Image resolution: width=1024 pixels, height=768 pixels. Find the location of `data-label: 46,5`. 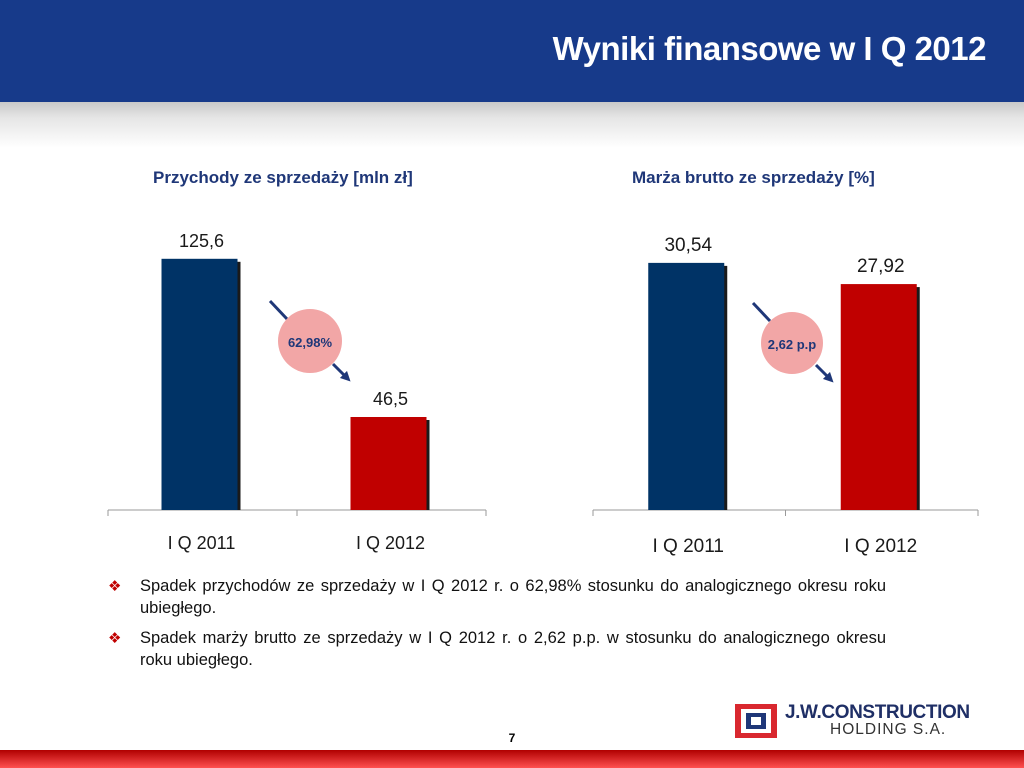

data-label: 46,5 is located at coordinates (390, 399).